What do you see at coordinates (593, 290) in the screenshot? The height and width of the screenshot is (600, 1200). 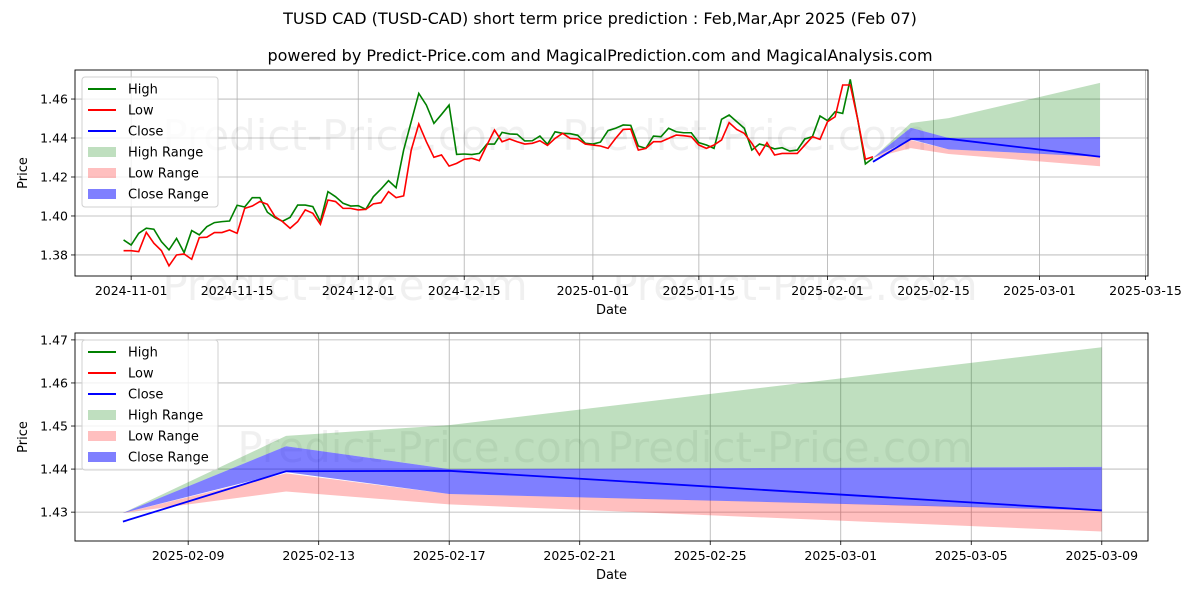 I see `x-tick-label: 2025-01-01` at bounding box center [593, 290].